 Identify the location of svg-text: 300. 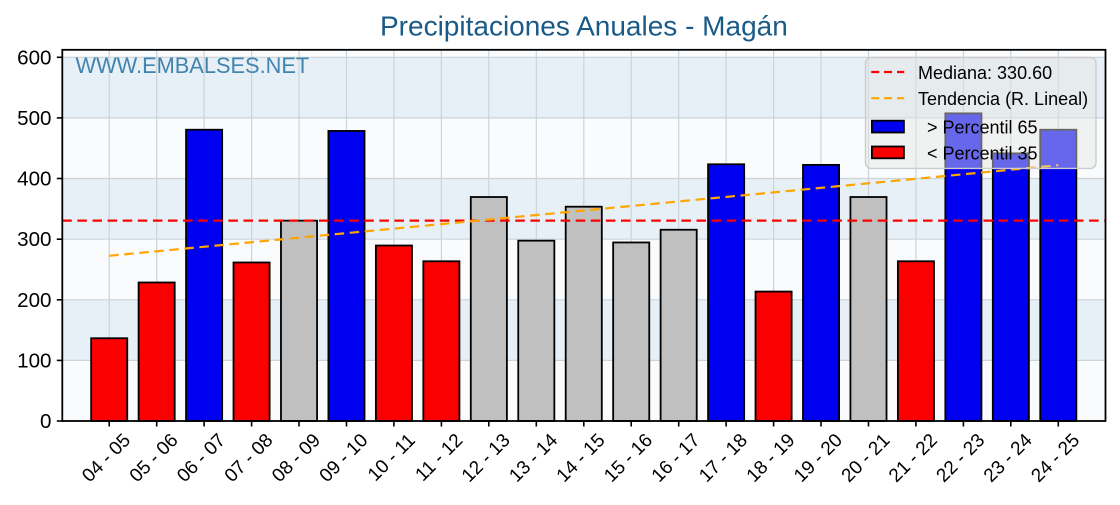
(34, 239).